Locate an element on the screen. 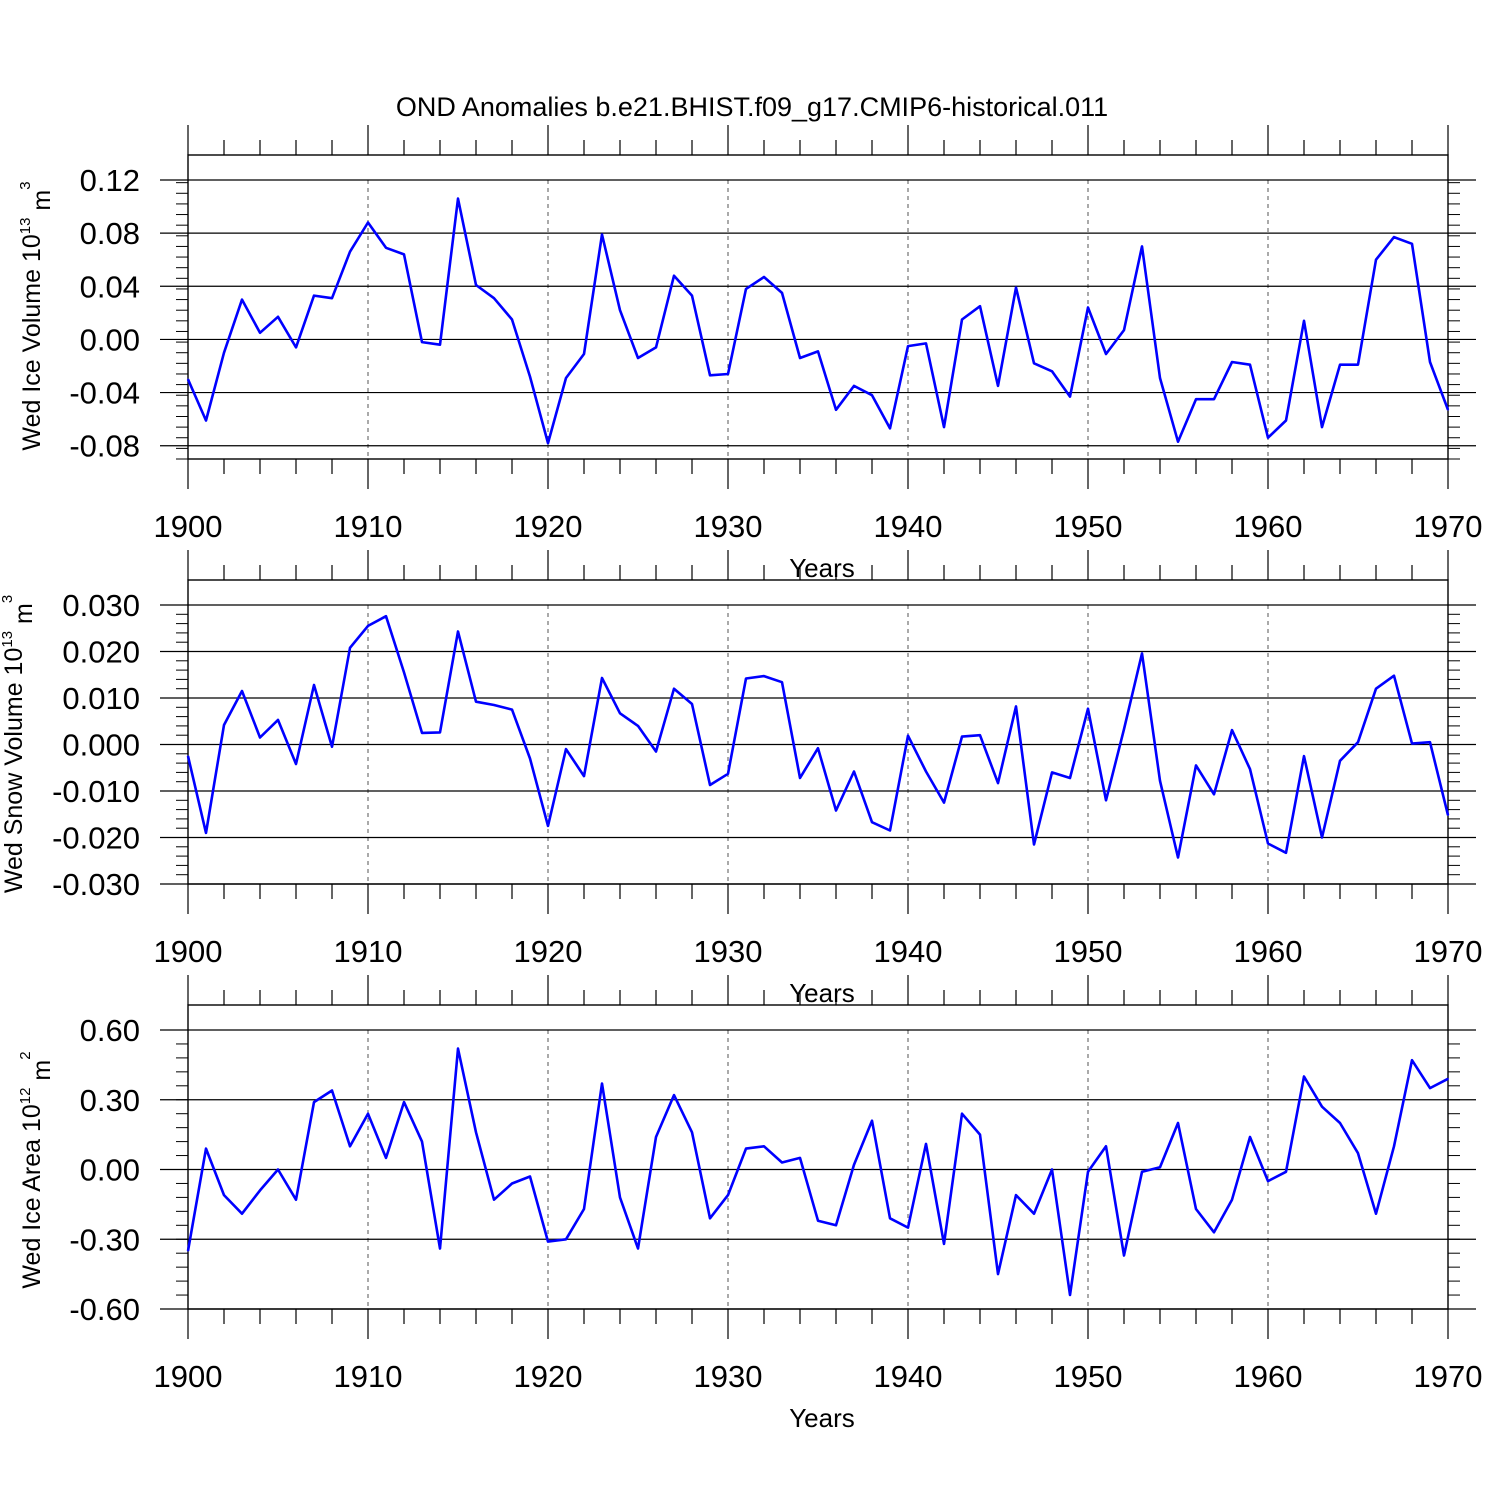 The image size is (1500, 1500). y-tick-label-2: 0.00 is located at coordinates (110, 1170).